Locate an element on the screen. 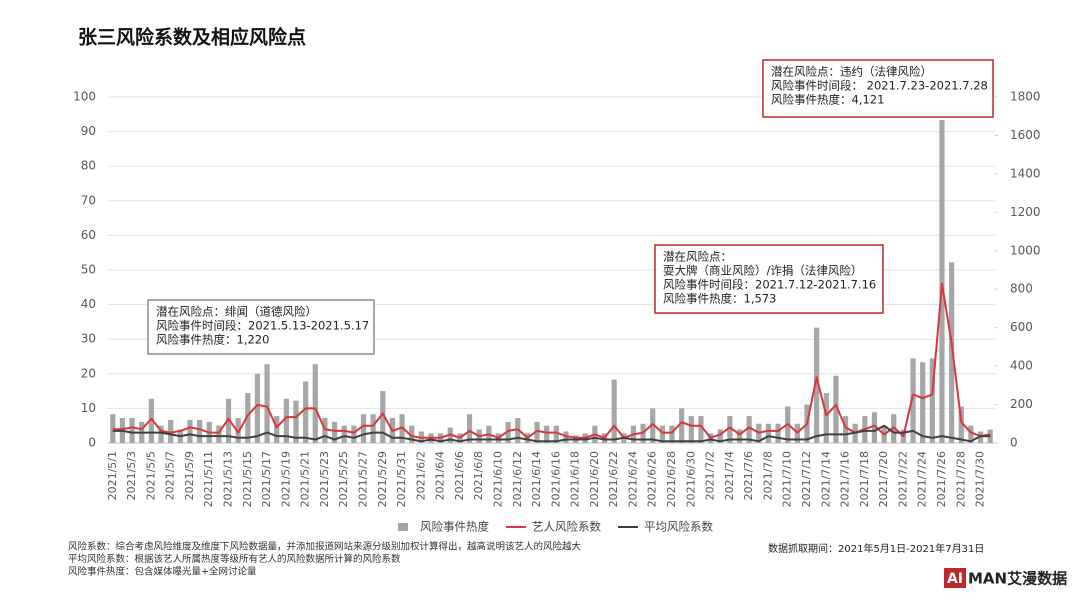  x-tick-label: 2021/7/16 is located at coordinates (845, 479).